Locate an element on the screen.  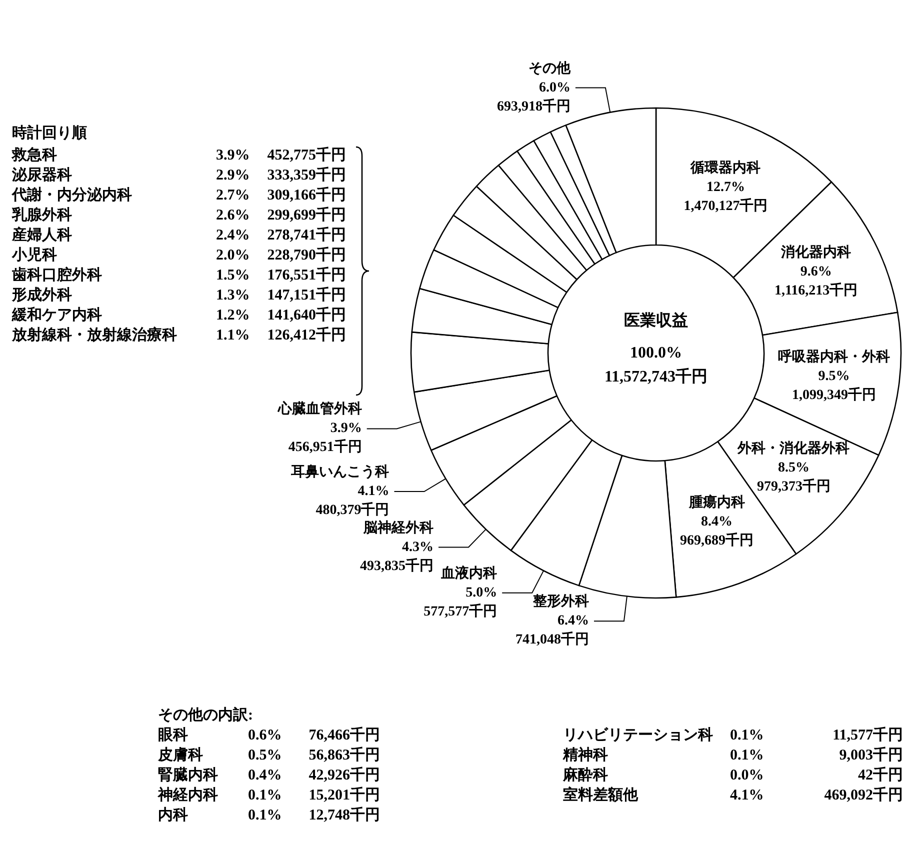
text: 100.0% 11,572,743千円 is located at coordinates (656, 365).